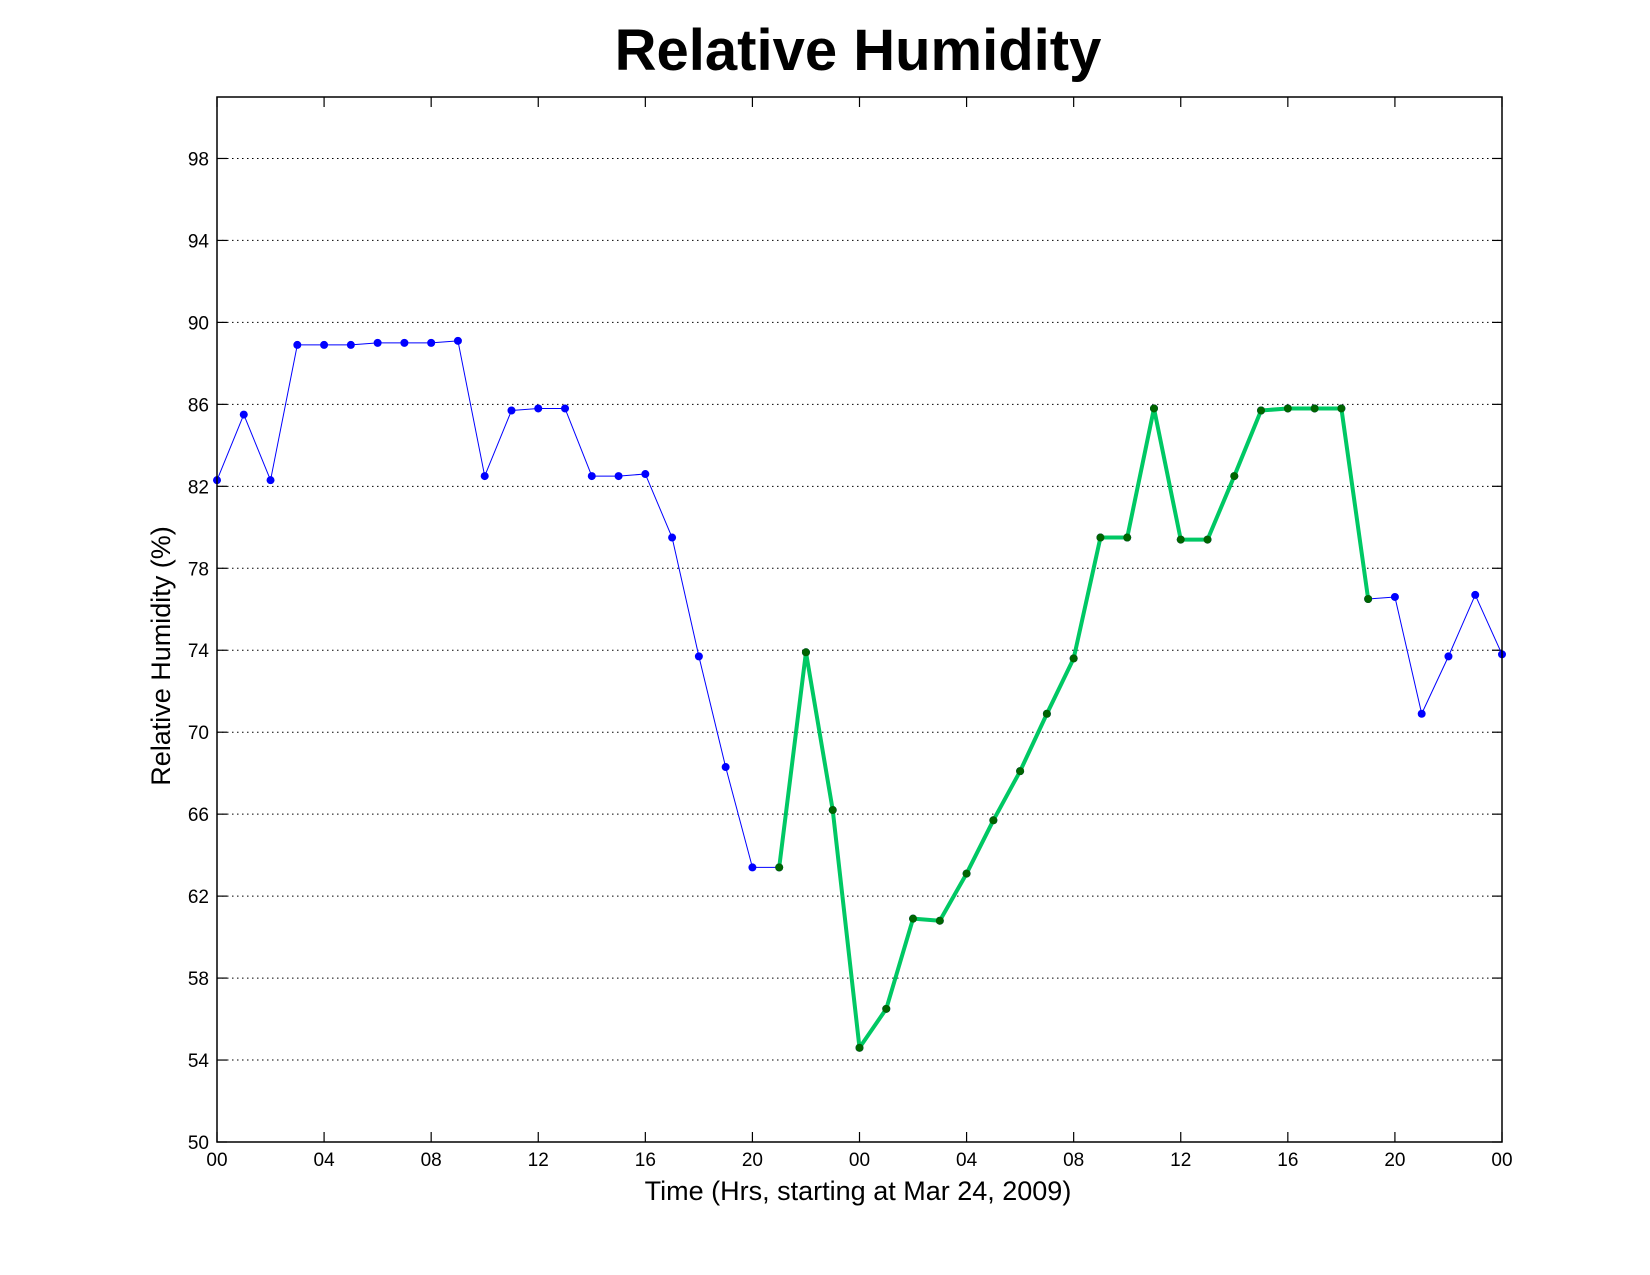 The width and height of the screenshot is (1650, 1275). What do you see at coordinates (198, 815) in the screenshot?
I see `y-tick-label: 66` at bounding box center [198, 815].